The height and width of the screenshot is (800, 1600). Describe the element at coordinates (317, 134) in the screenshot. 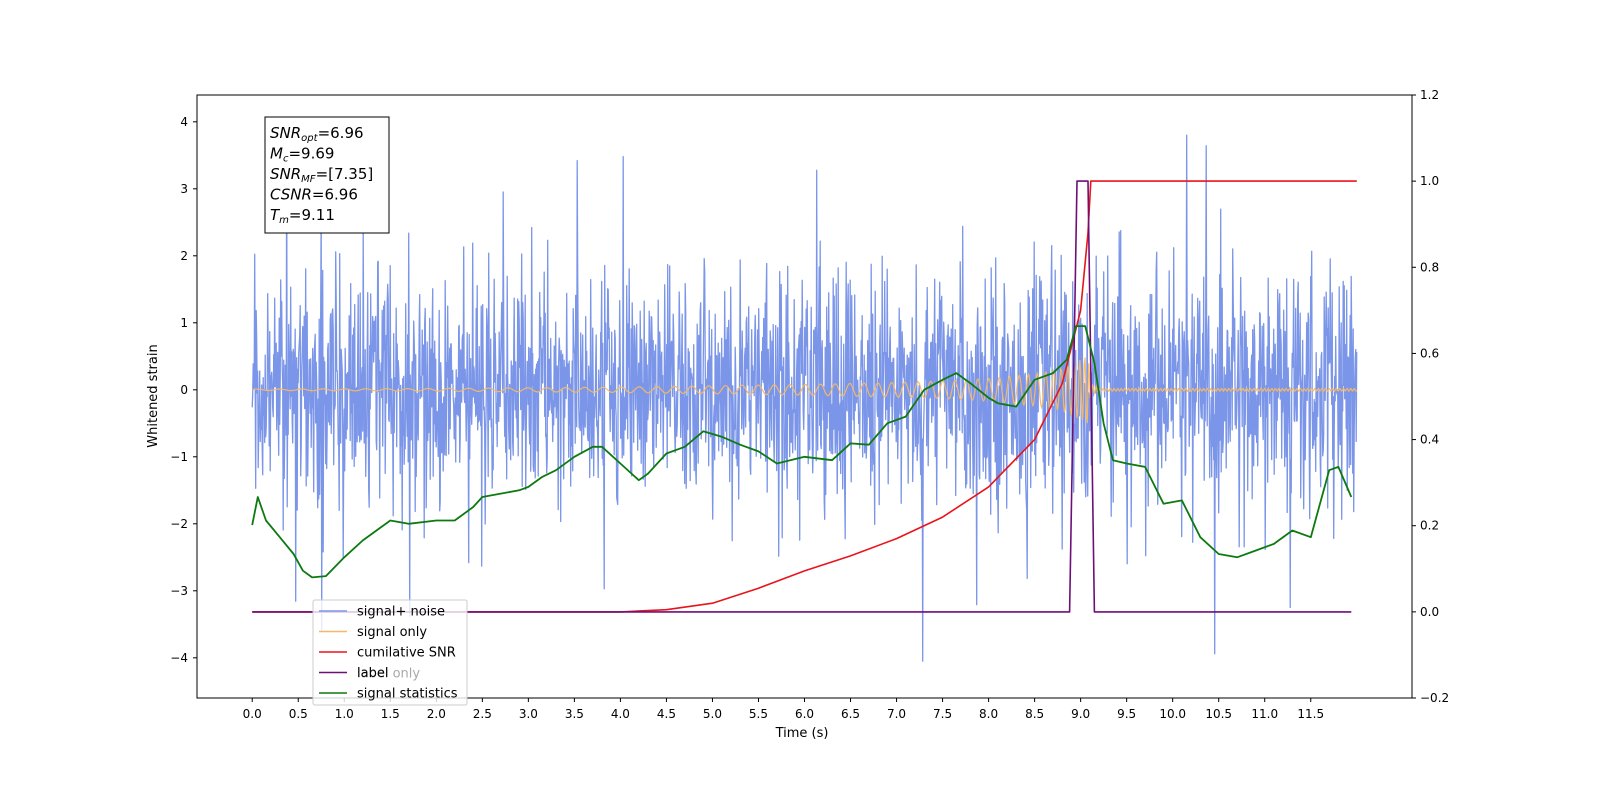

I see `annotation-line: SNRopt=6.96` at that location.